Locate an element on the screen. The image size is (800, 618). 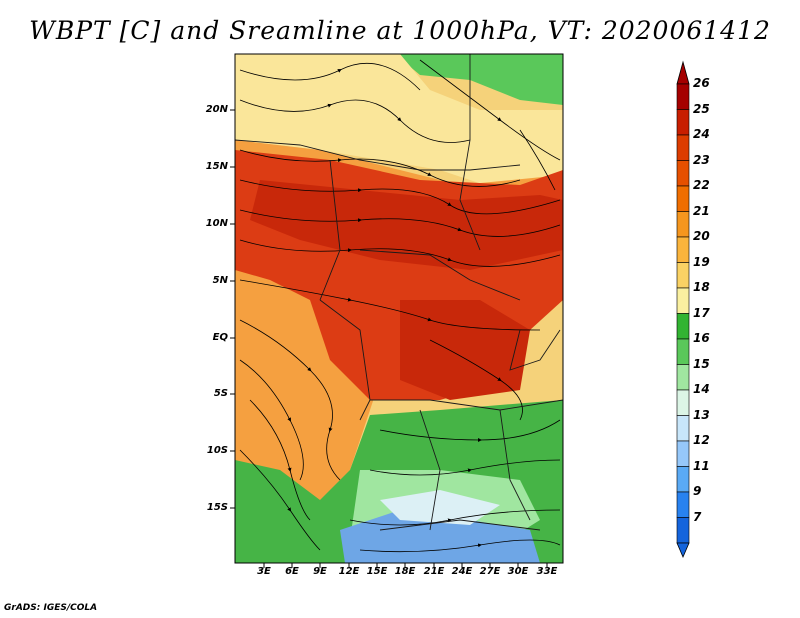
colorbar is located at coordinates (683, 309).